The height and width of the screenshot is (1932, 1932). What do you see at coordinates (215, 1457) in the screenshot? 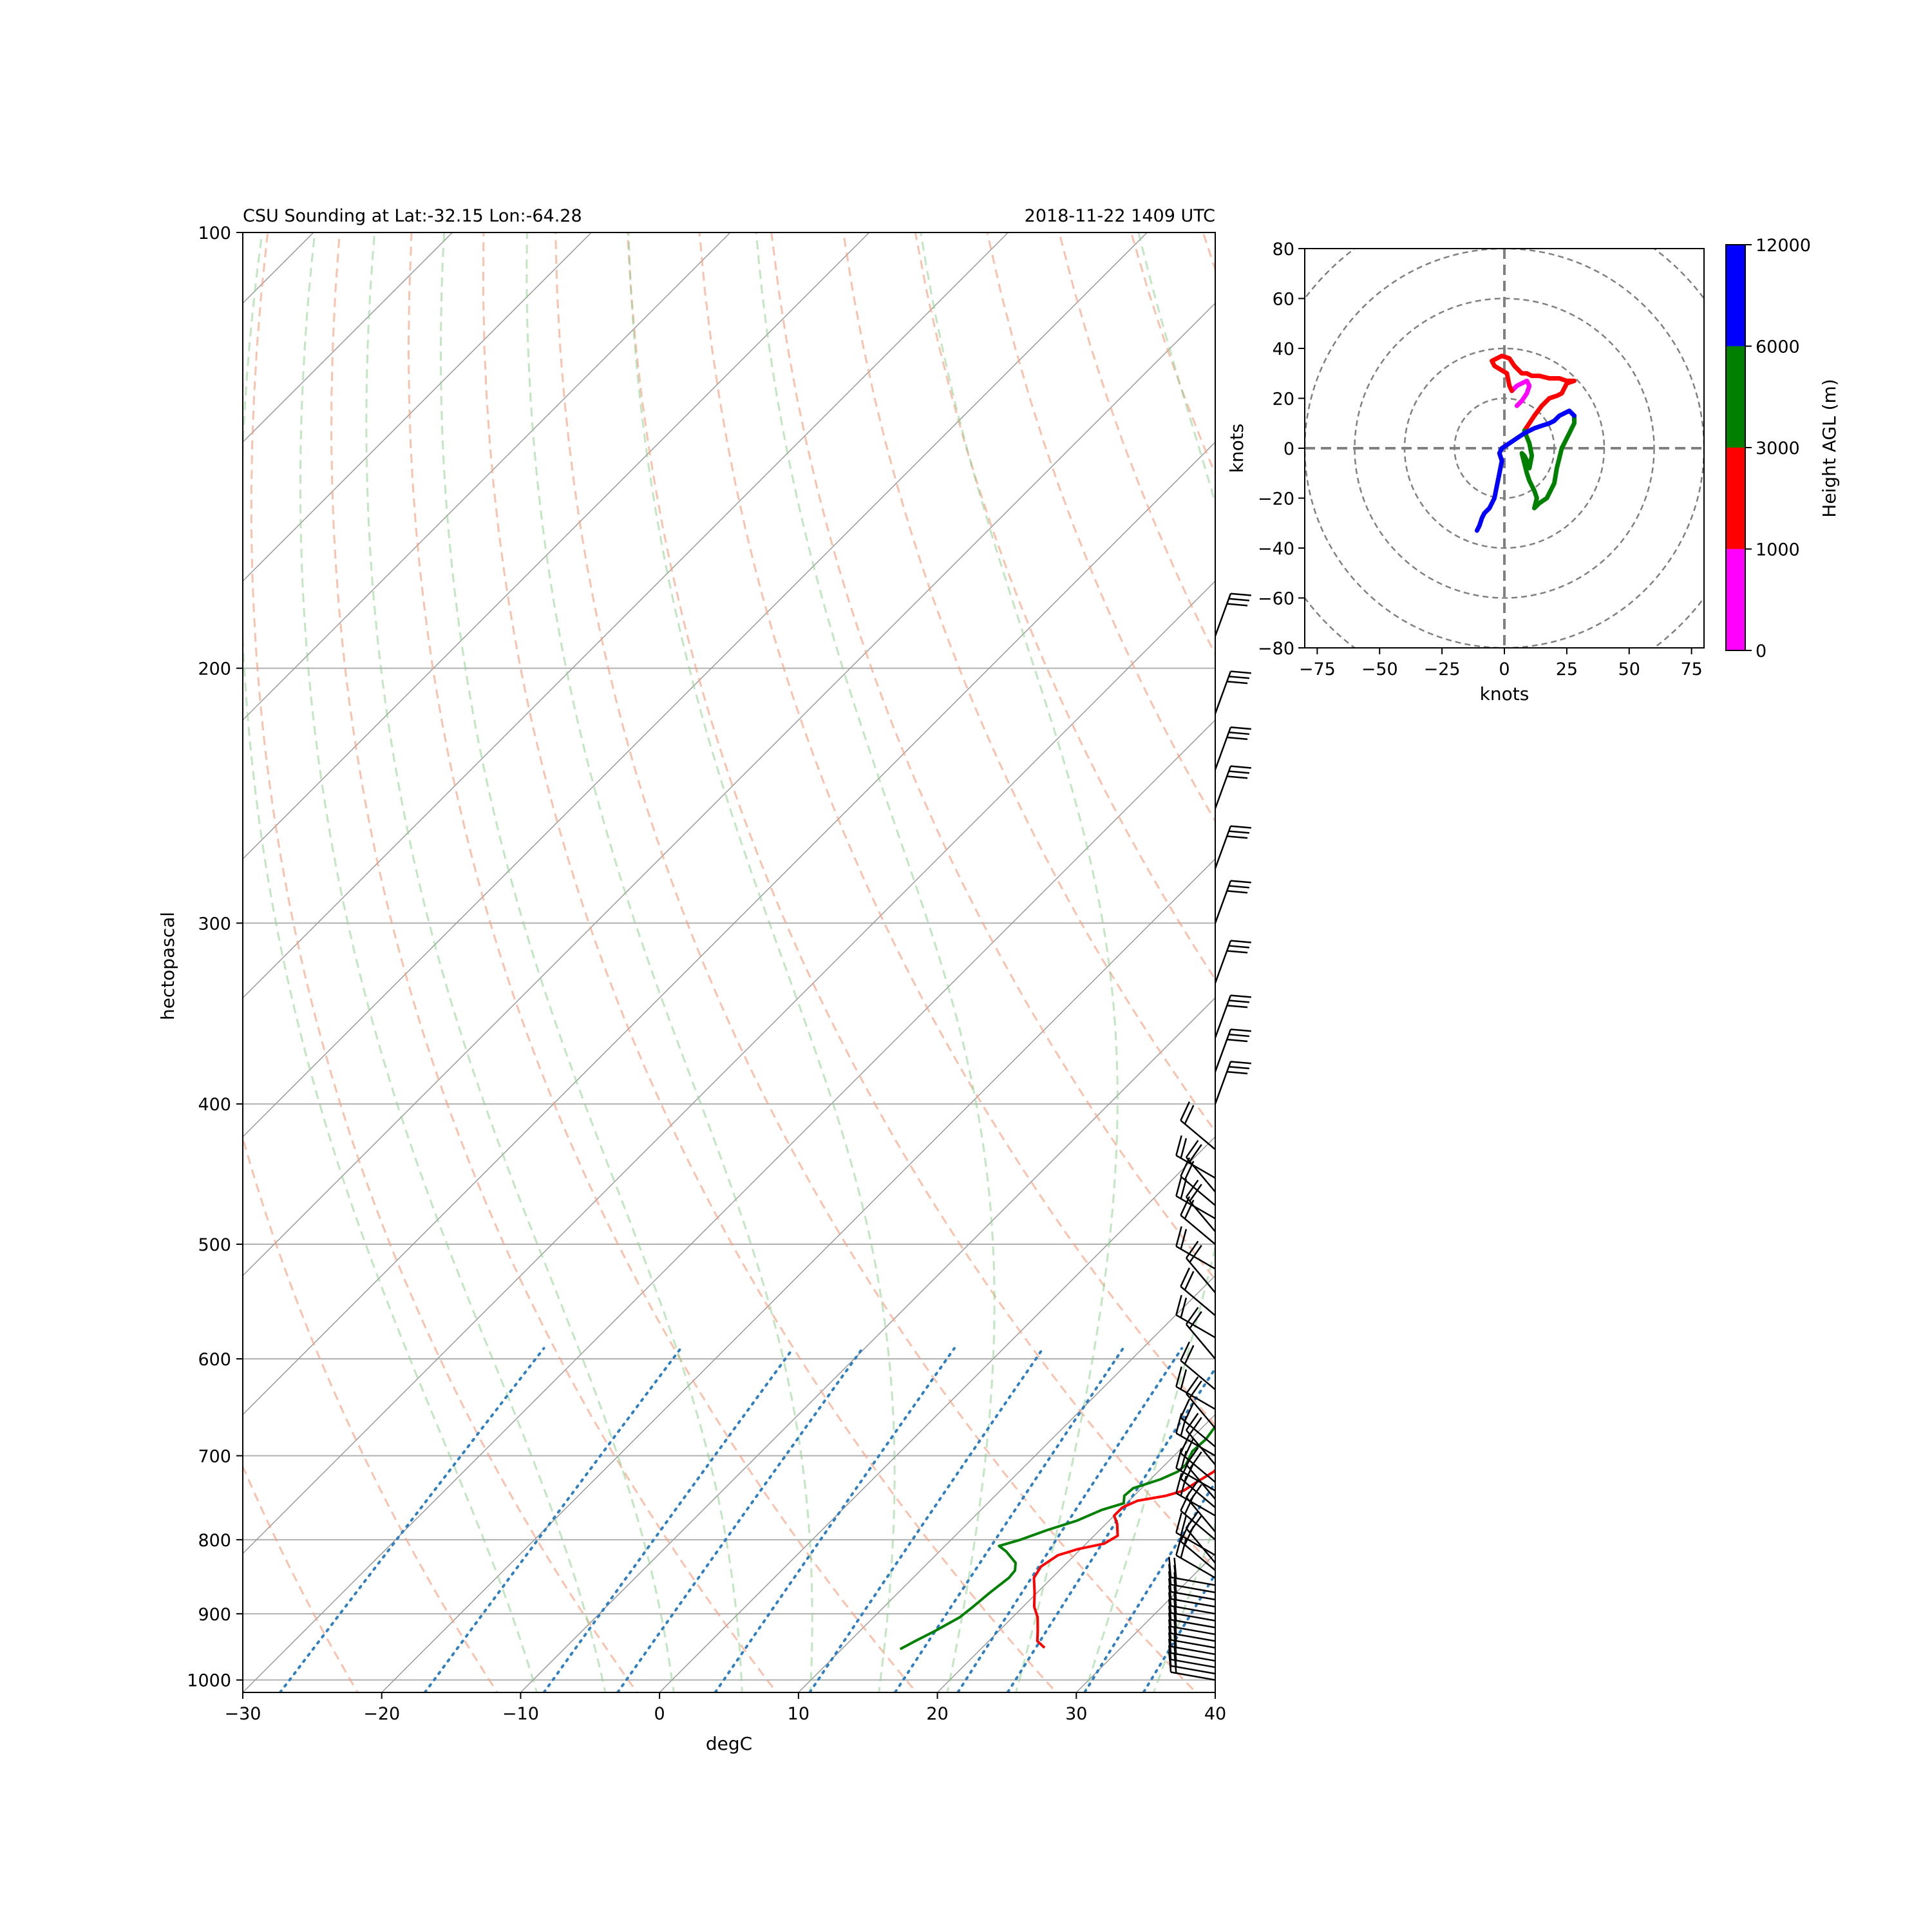
I see `y-tick-label: 700` at bounding box center [215, 1457].